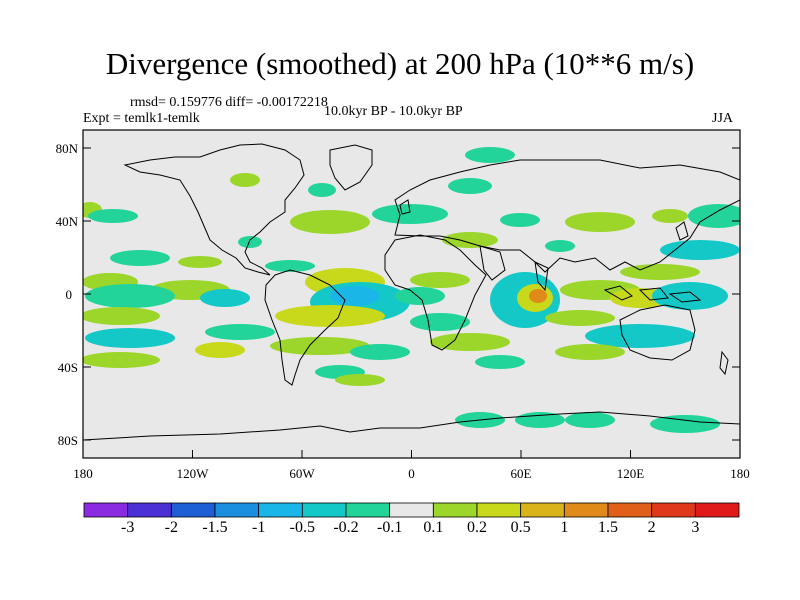 Image resolution: width=800 pixels, height=600 pixels. I want to click on colorbar-label: 2, so click(652, 527).